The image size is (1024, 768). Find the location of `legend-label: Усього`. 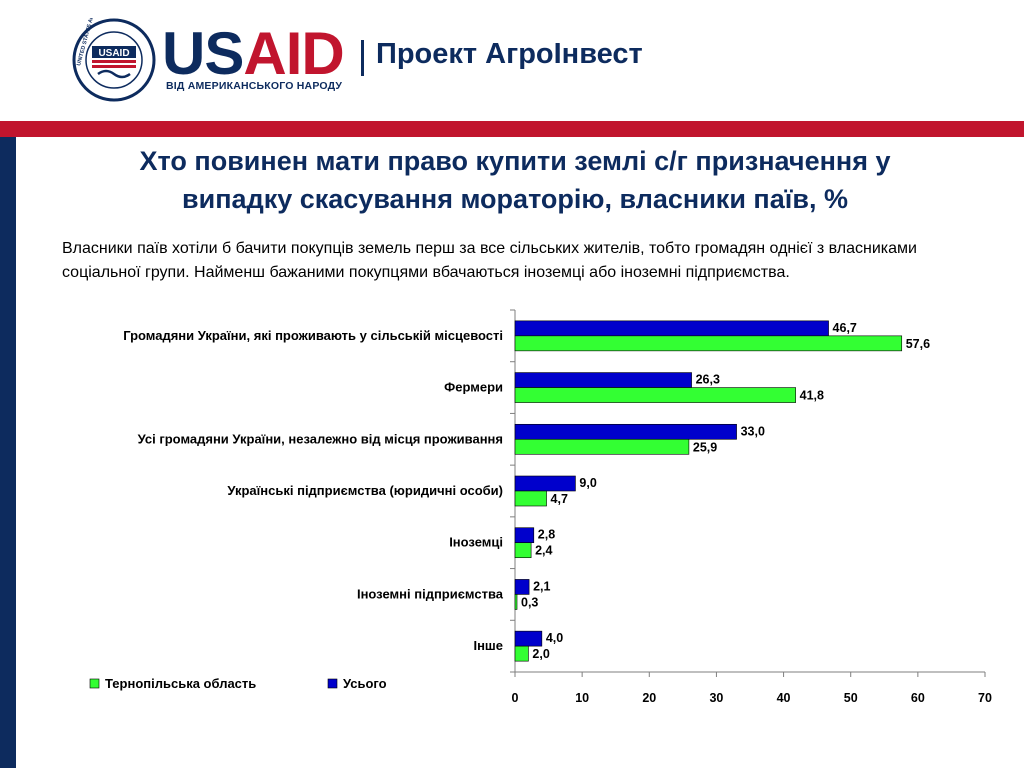

legend-label: Усього is located at coordinates (365, 683).